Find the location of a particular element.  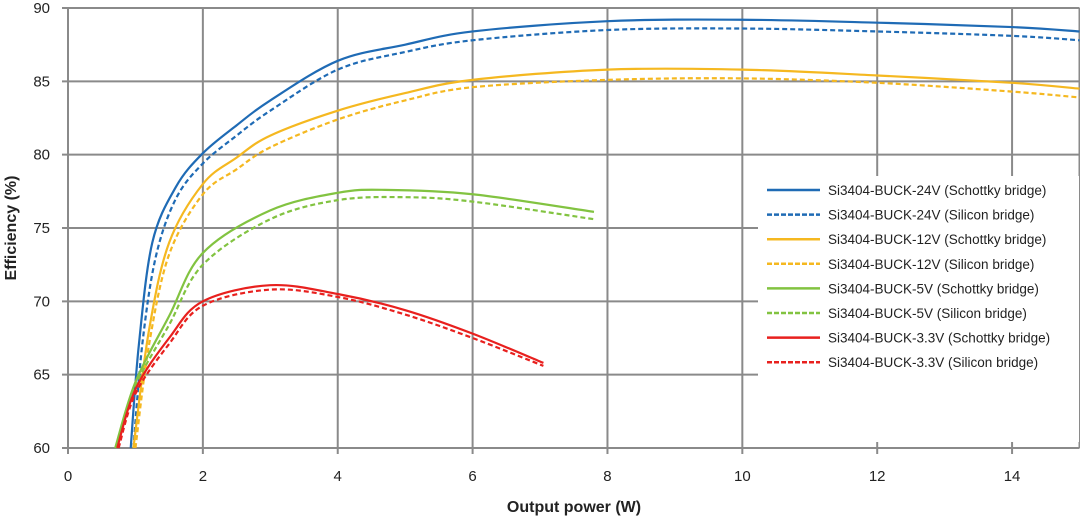

x-tick-label: 14 is located at coordinates (1012, 476).